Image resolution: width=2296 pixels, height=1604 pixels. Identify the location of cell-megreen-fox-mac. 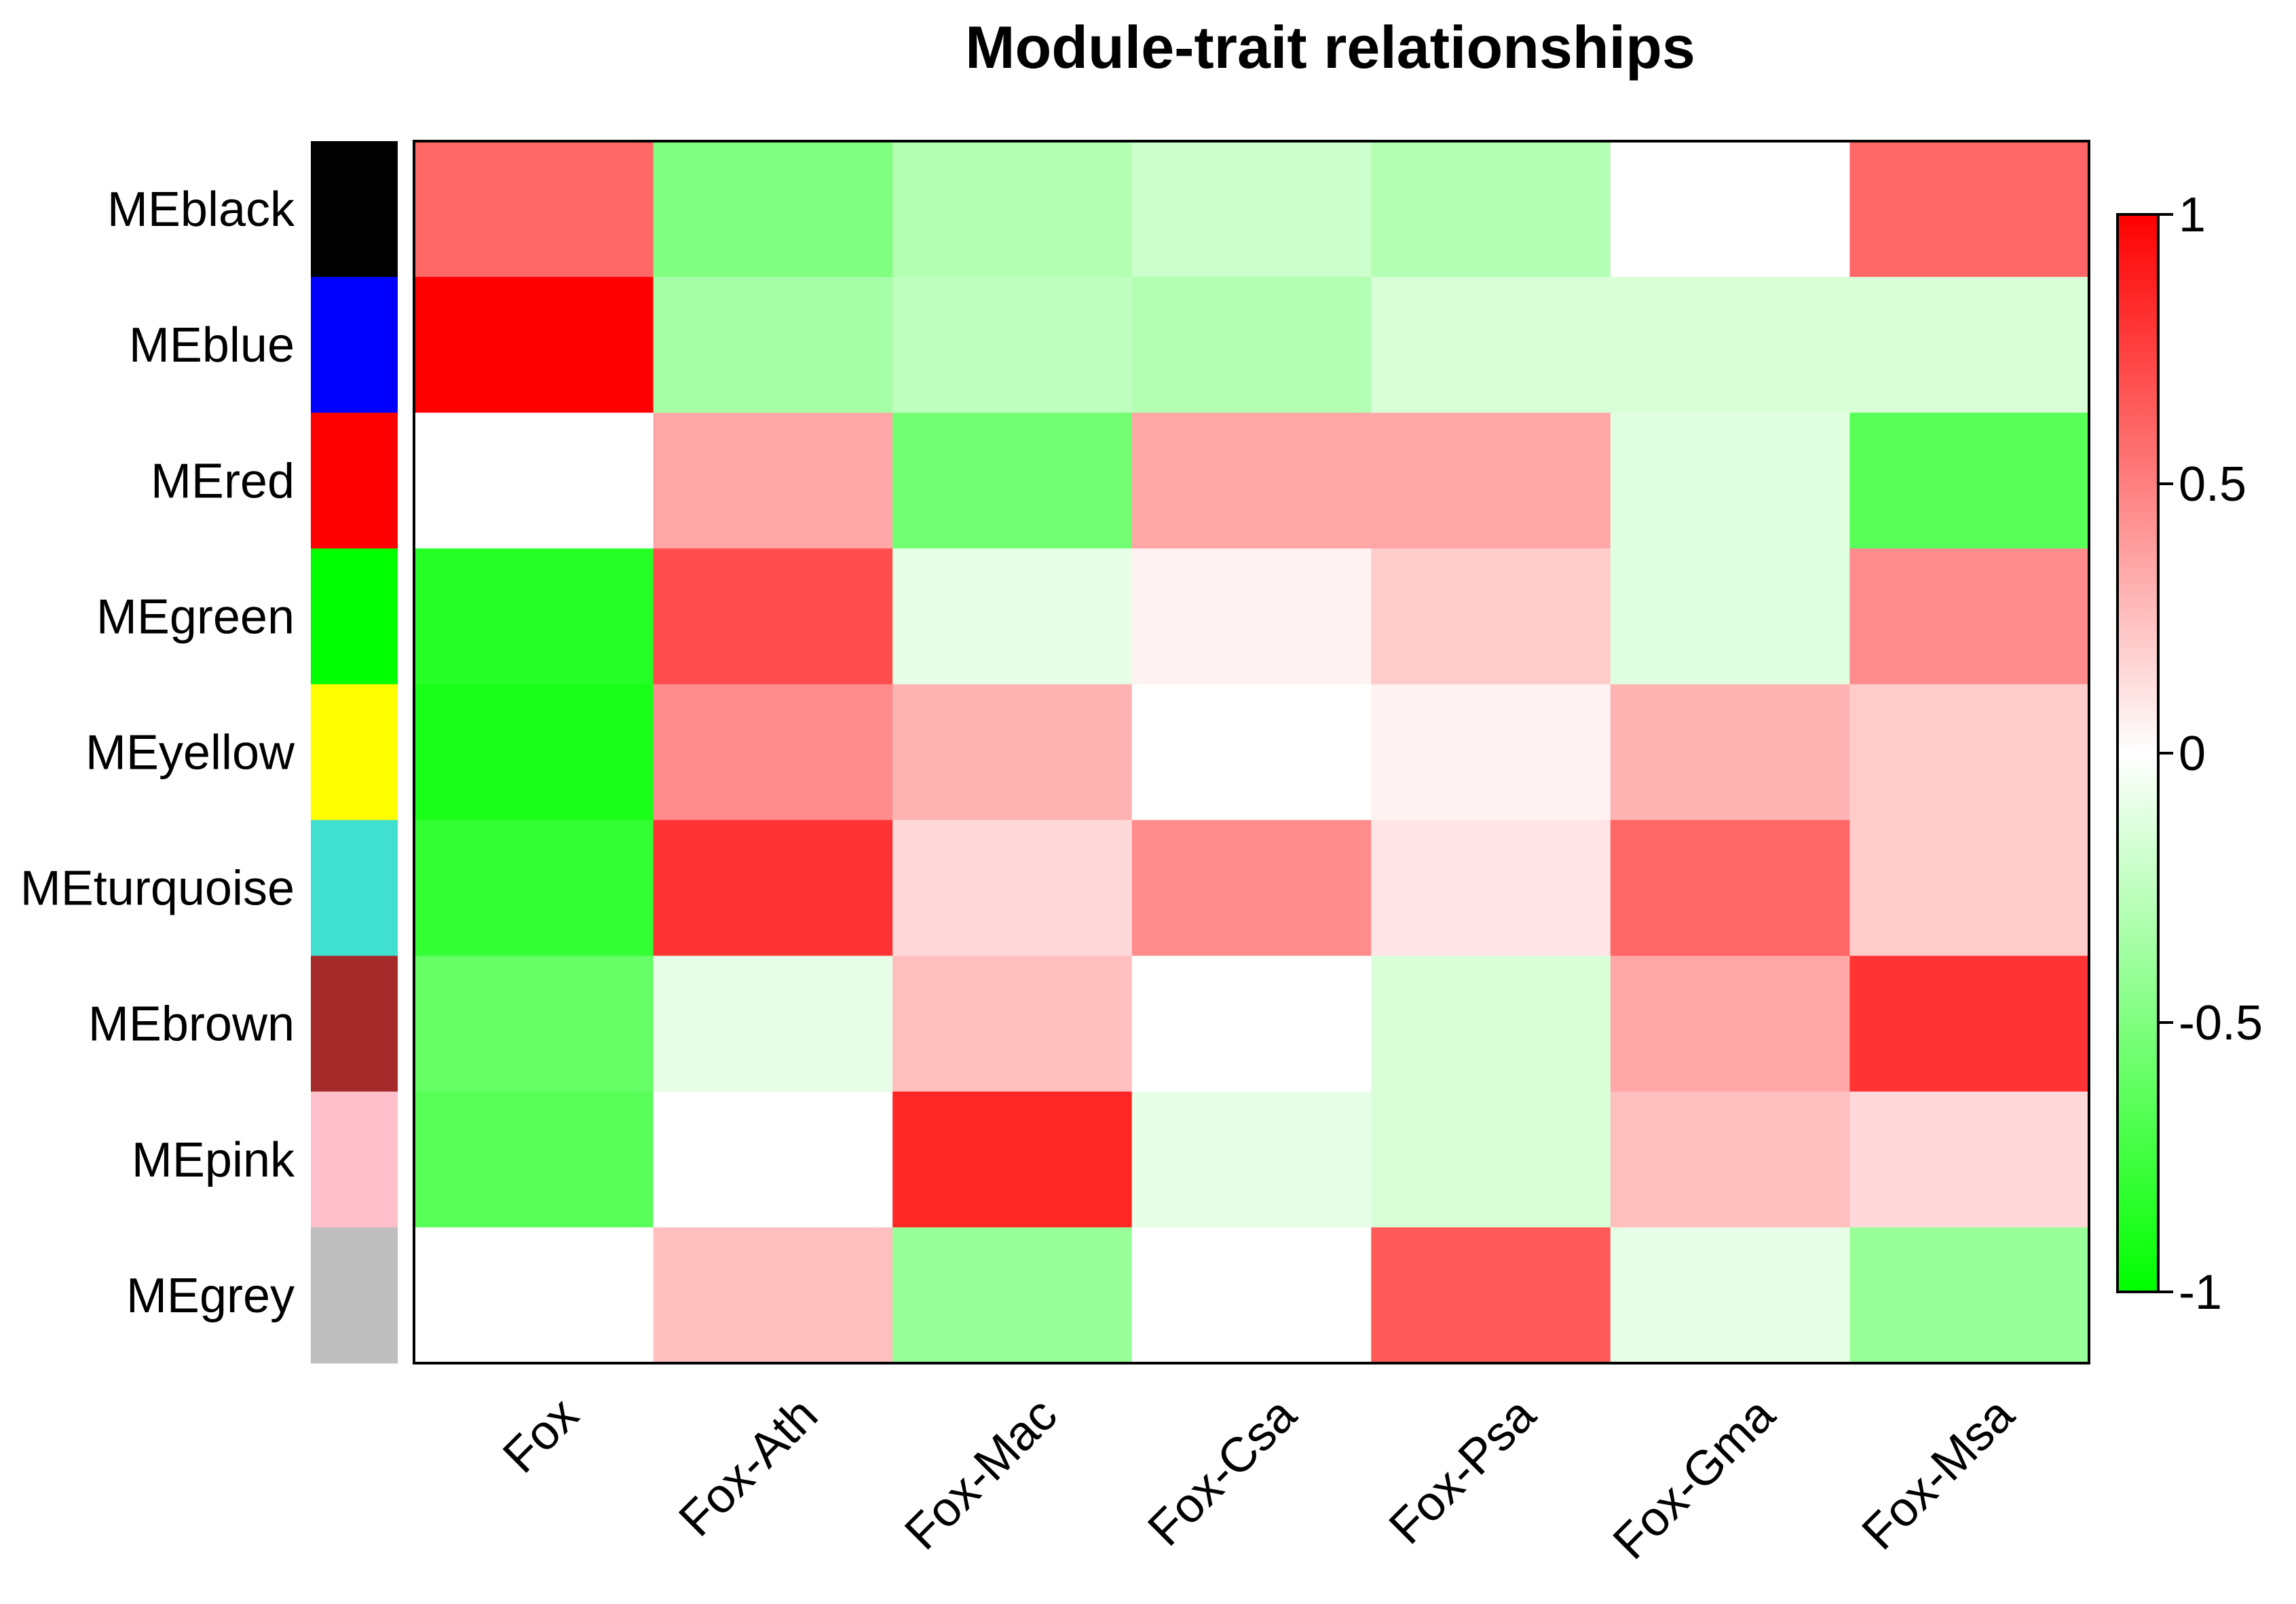
(1012, 616).